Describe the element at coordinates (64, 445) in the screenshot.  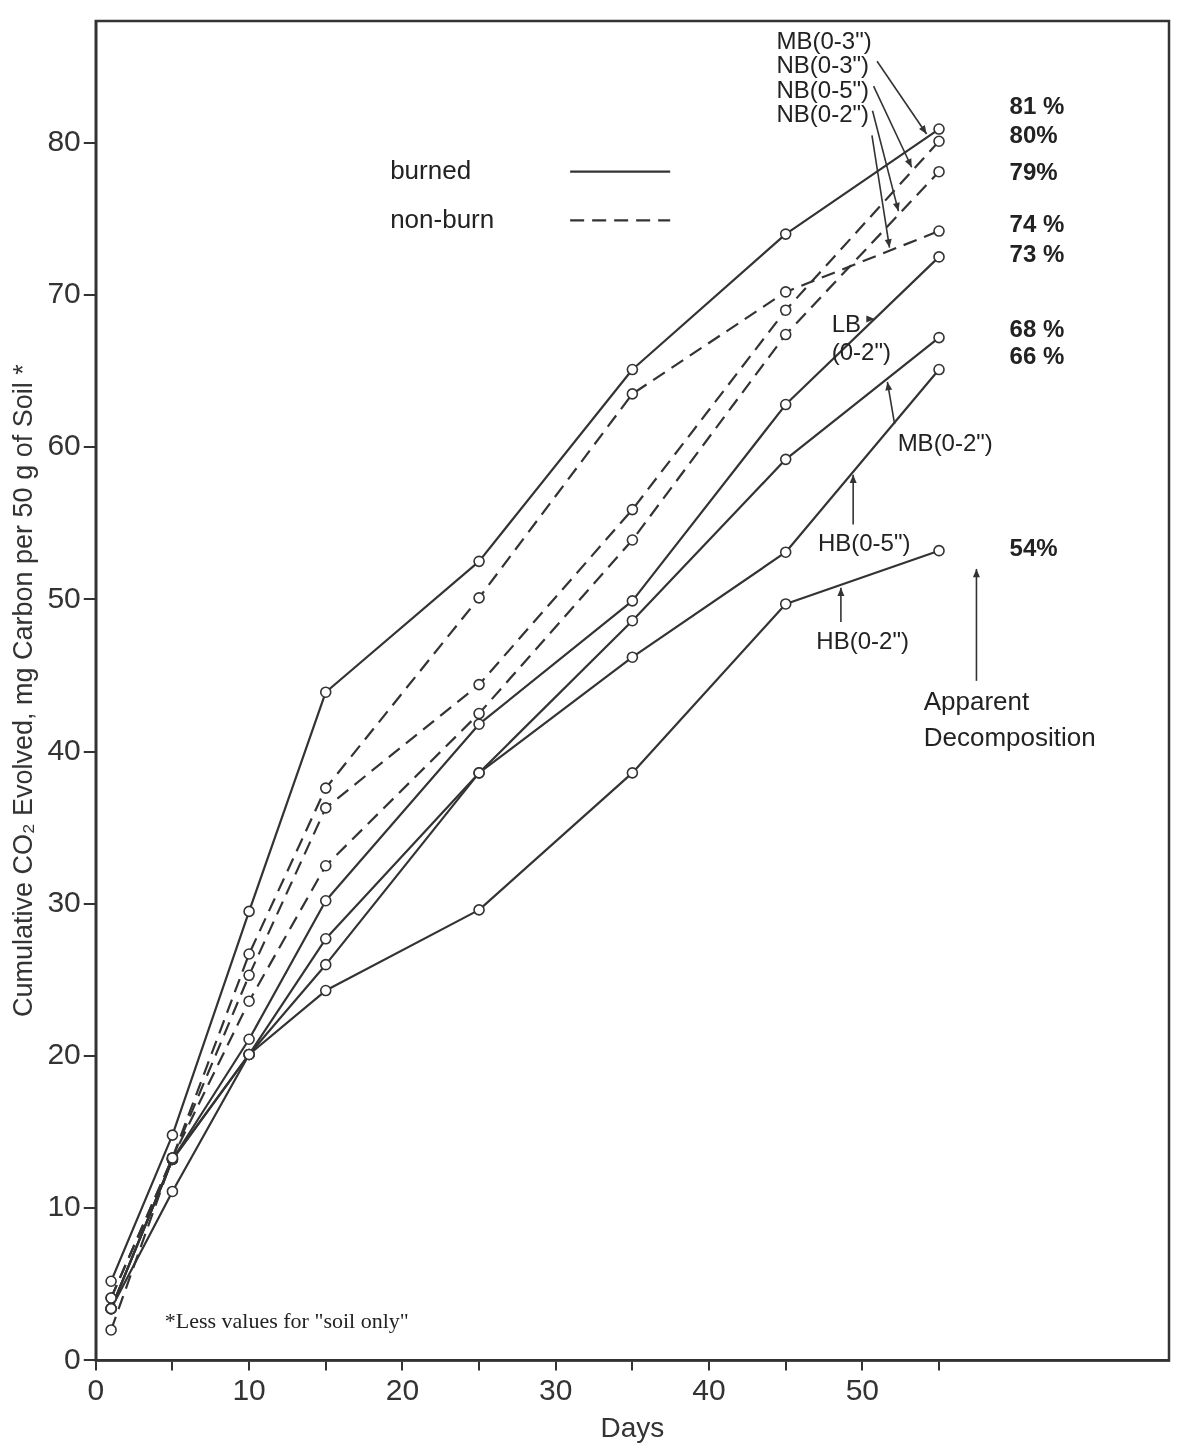
I see `y-tick-label: 60` at that location.